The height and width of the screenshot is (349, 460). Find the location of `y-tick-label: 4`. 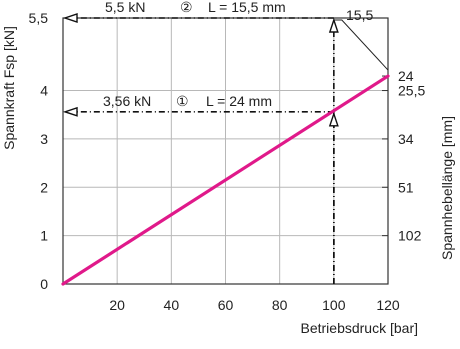

y-tick-label: 4 is located at coordinates (44, 91).